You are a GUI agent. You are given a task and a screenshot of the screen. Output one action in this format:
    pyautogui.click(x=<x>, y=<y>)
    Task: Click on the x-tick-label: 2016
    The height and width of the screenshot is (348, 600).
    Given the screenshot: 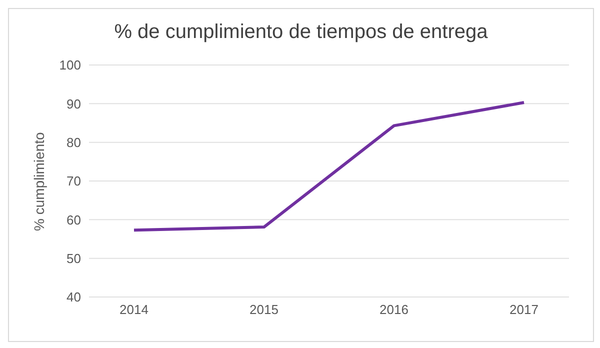 What is the action you would take?
    pyautogui.click(x=394, y=310)
    